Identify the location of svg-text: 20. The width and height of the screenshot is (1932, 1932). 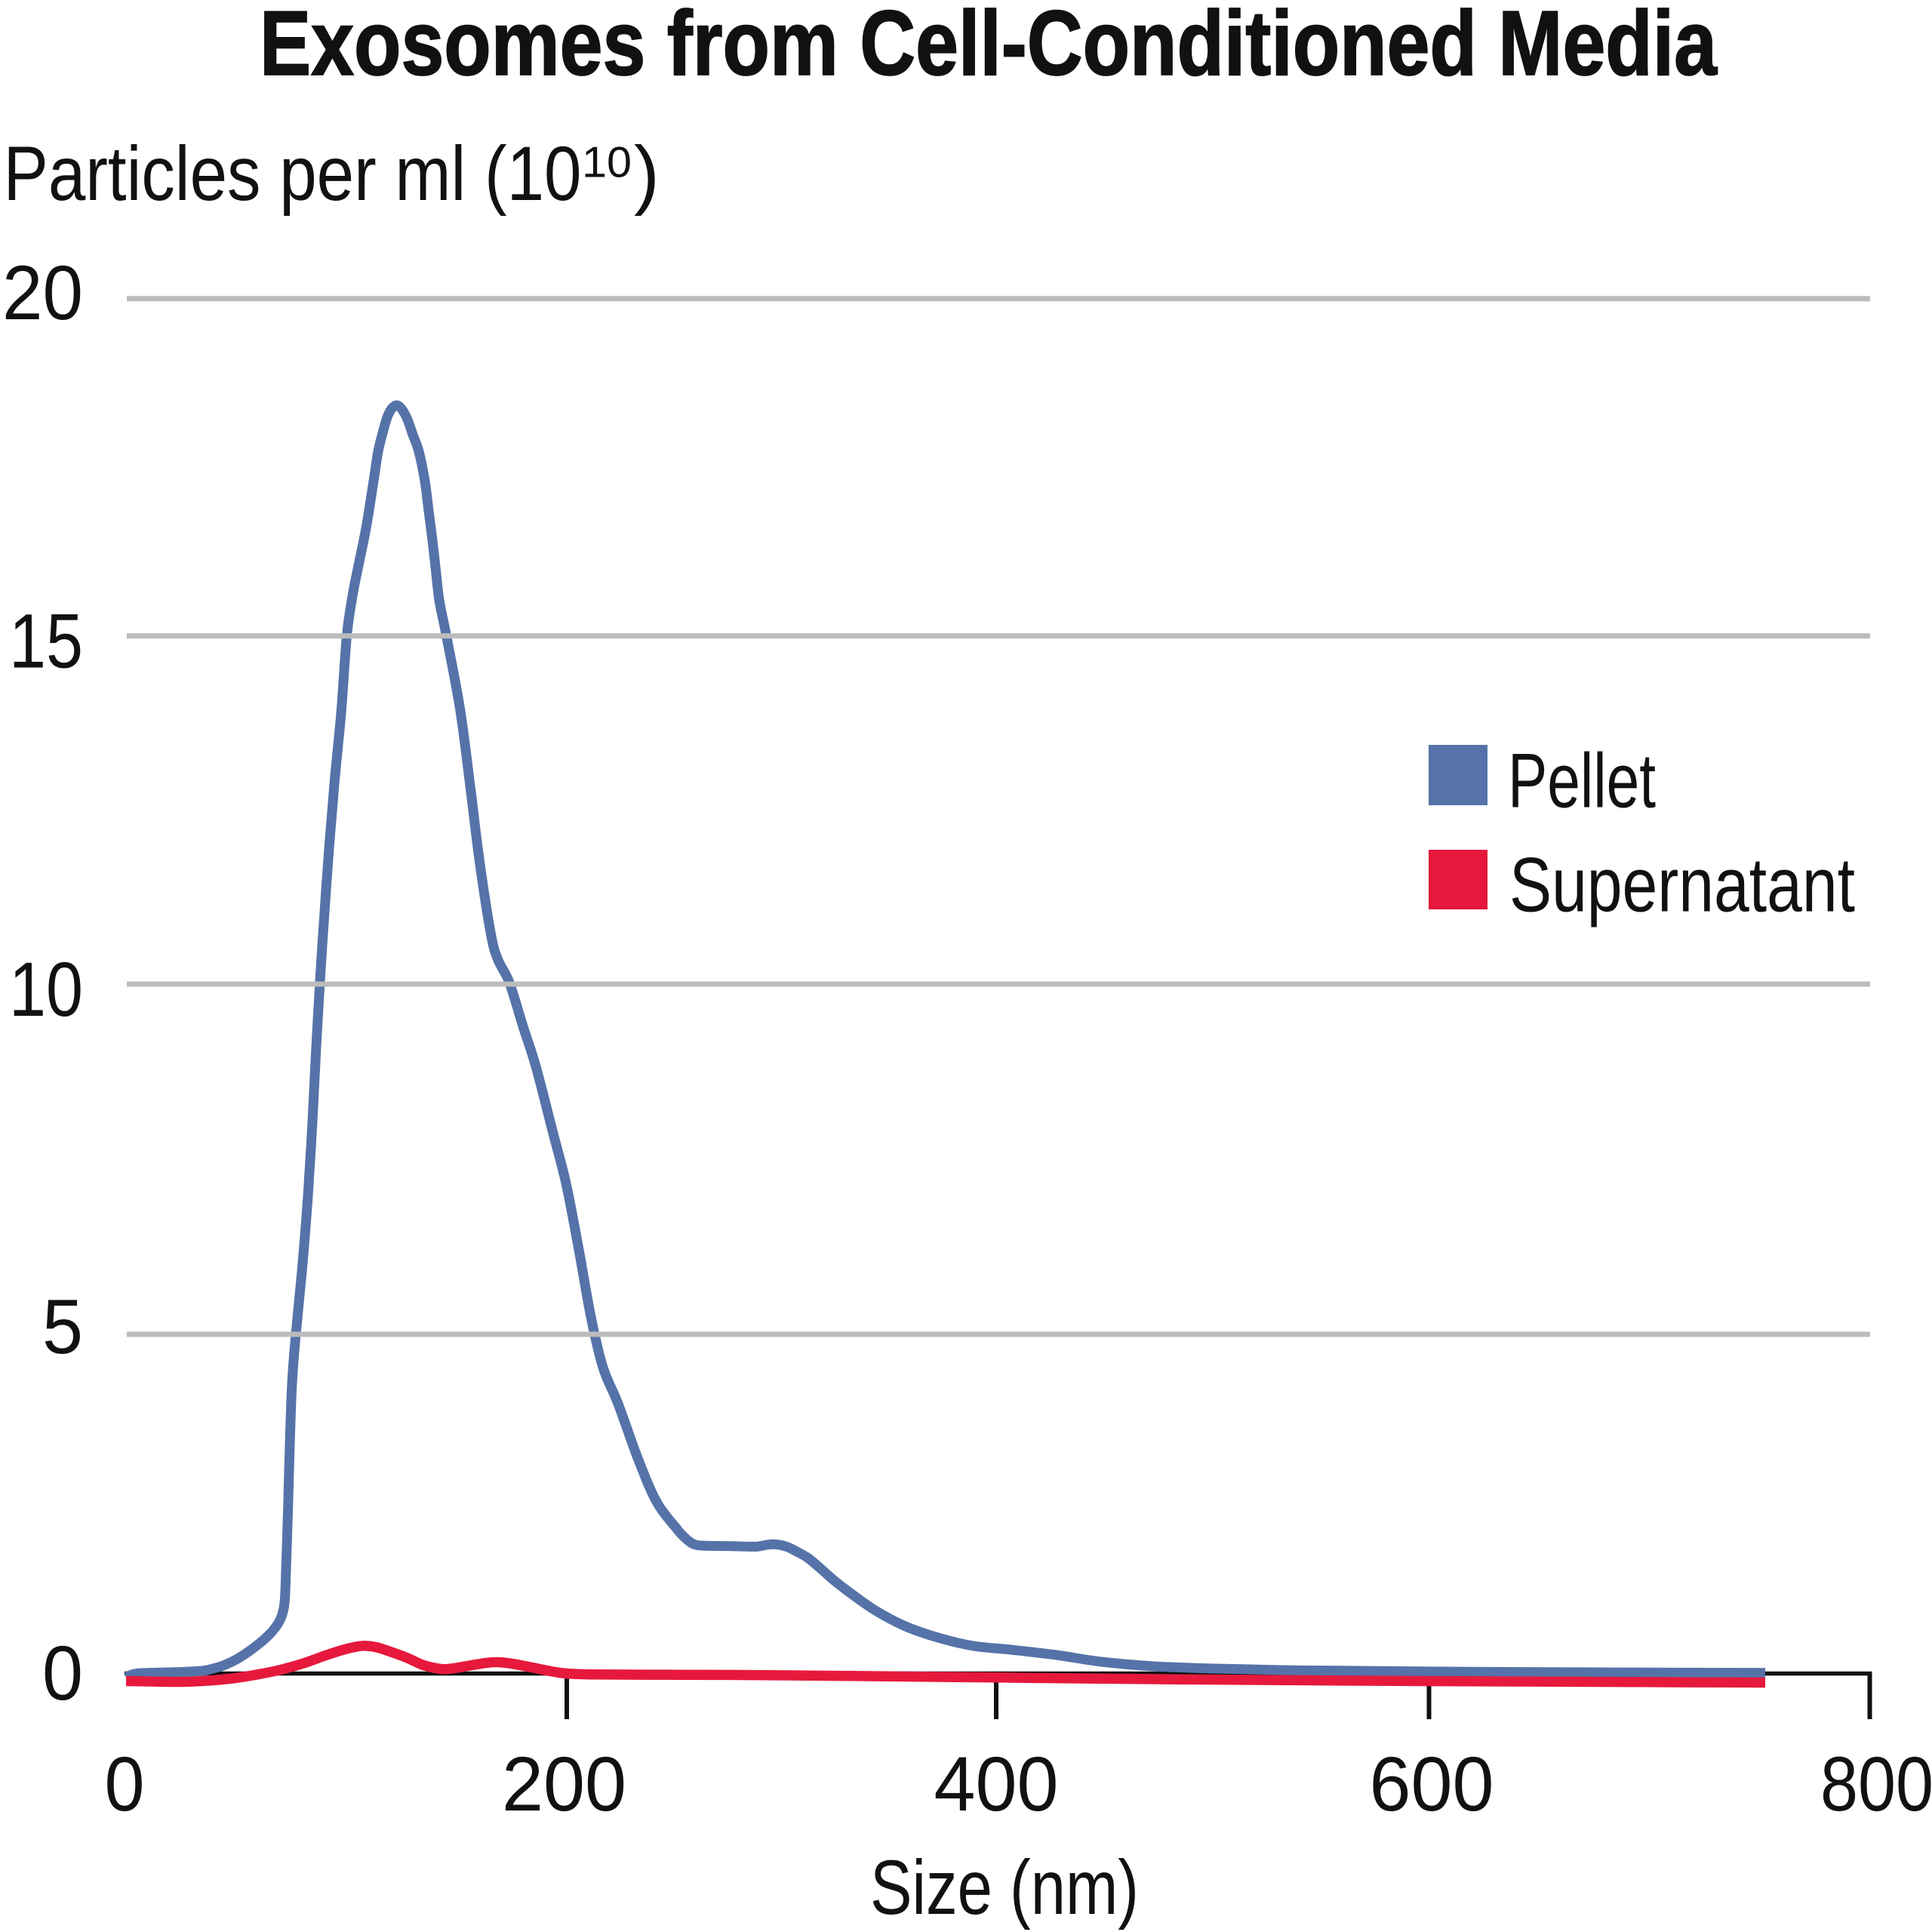
(42, 293).